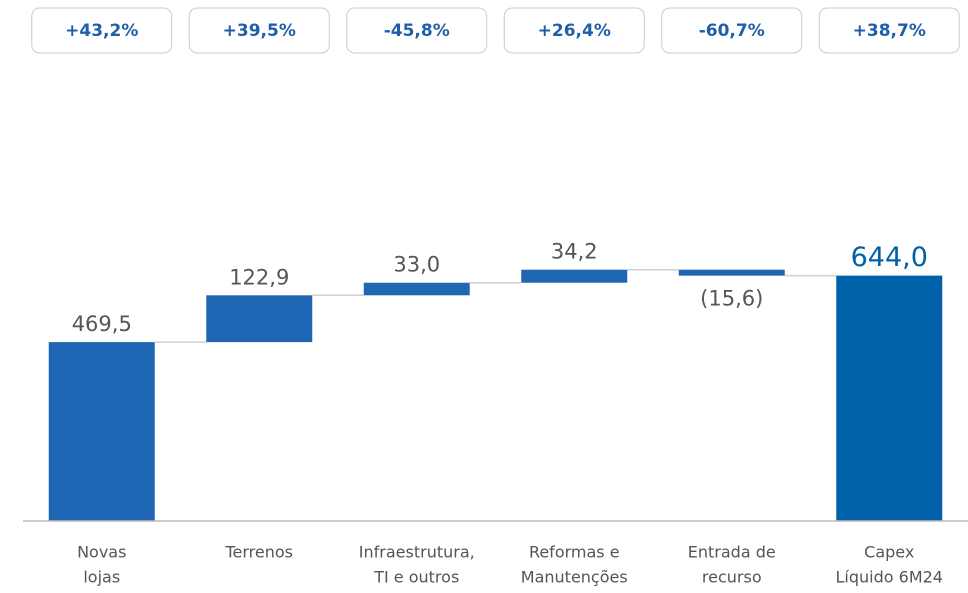  Describe the element at coordinates (889, 552) in the screenshot. I see `x-tick-label: Capex` at that location.